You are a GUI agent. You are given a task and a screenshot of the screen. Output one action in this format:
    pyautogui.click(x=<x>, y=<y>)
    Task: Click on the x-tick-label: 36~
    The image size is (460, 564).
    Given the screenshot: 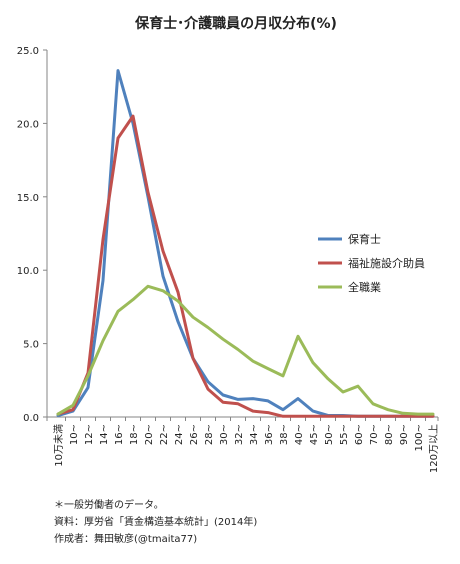 What is the action you would take?
    pyautogui.click(x=269, y=434)
    